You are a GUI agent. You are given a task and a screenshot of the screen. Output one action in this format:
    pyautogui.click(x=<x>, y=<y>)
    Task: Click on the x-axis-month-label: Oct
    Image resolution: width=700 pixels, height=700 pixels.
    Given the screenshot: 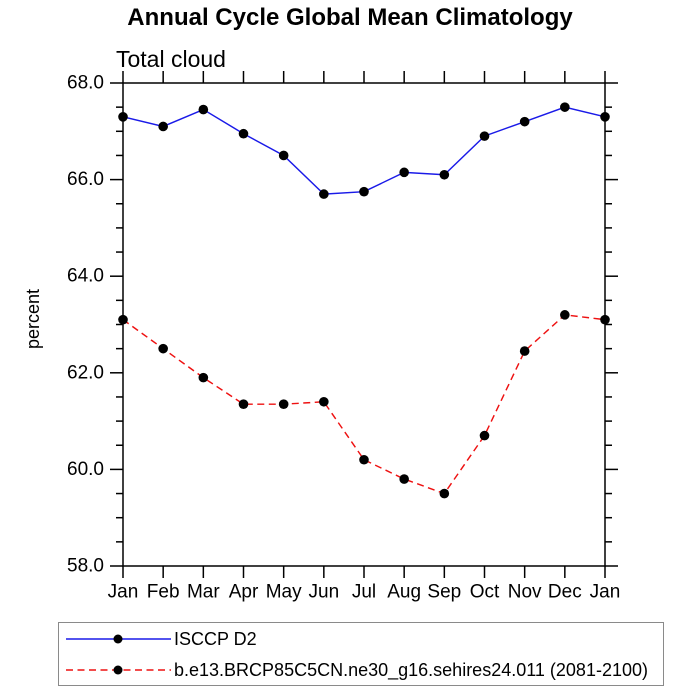 What is the action you would take?
    pyautogui.click(x=485, y=592)
    